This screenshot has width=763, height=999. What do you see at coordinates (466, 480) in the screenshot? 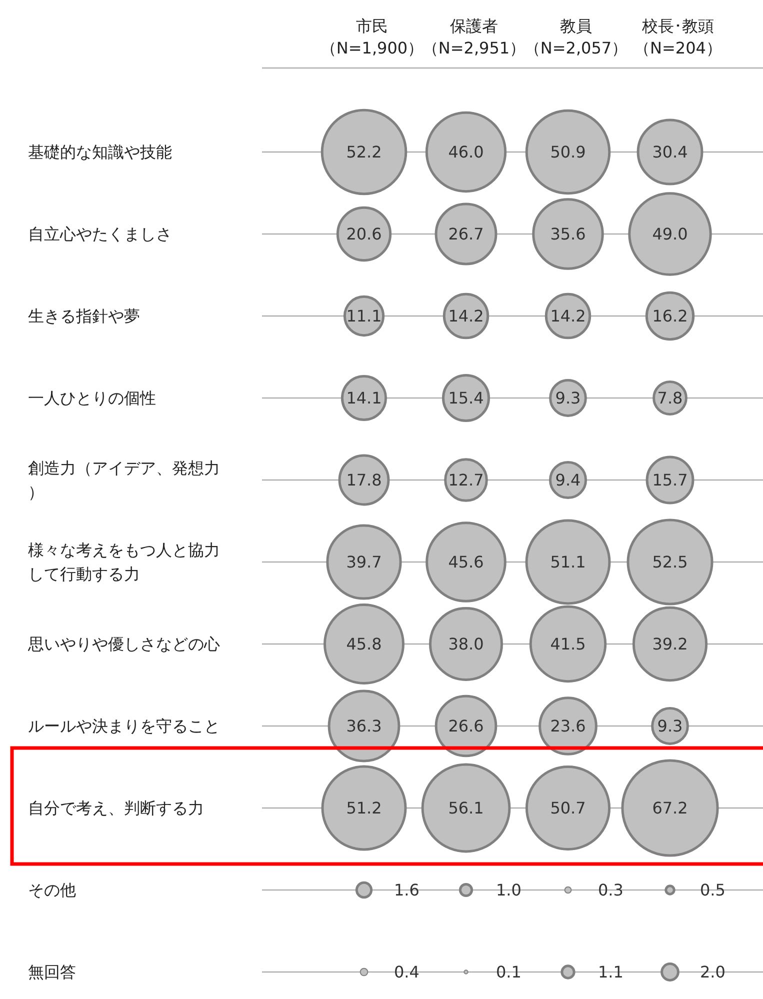
I see `data-label: 12.7` at bounding box center [466, 480].